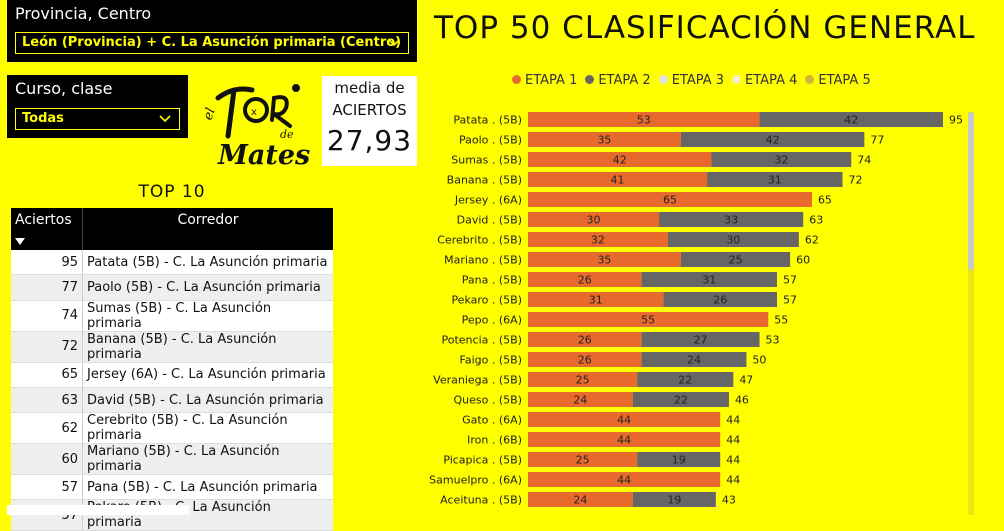  What do you see at coordinates (484, 180) in the screenshot?
I see `category-label: Banana . (5B)` at bounding box center [484, 180].